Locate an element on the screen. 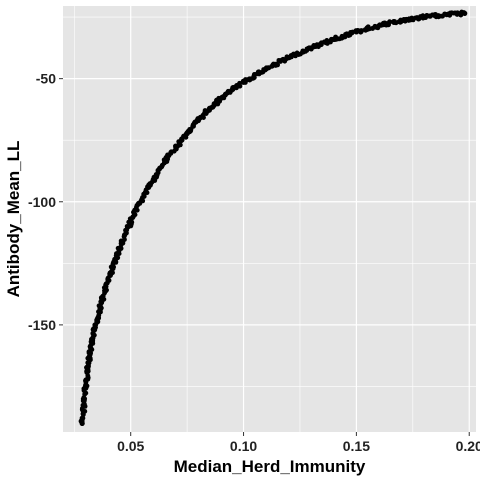 Image resolution: width=480 pixels, height=485 pixels. y-tick-label: -150 is located at coordinates (42, 325).